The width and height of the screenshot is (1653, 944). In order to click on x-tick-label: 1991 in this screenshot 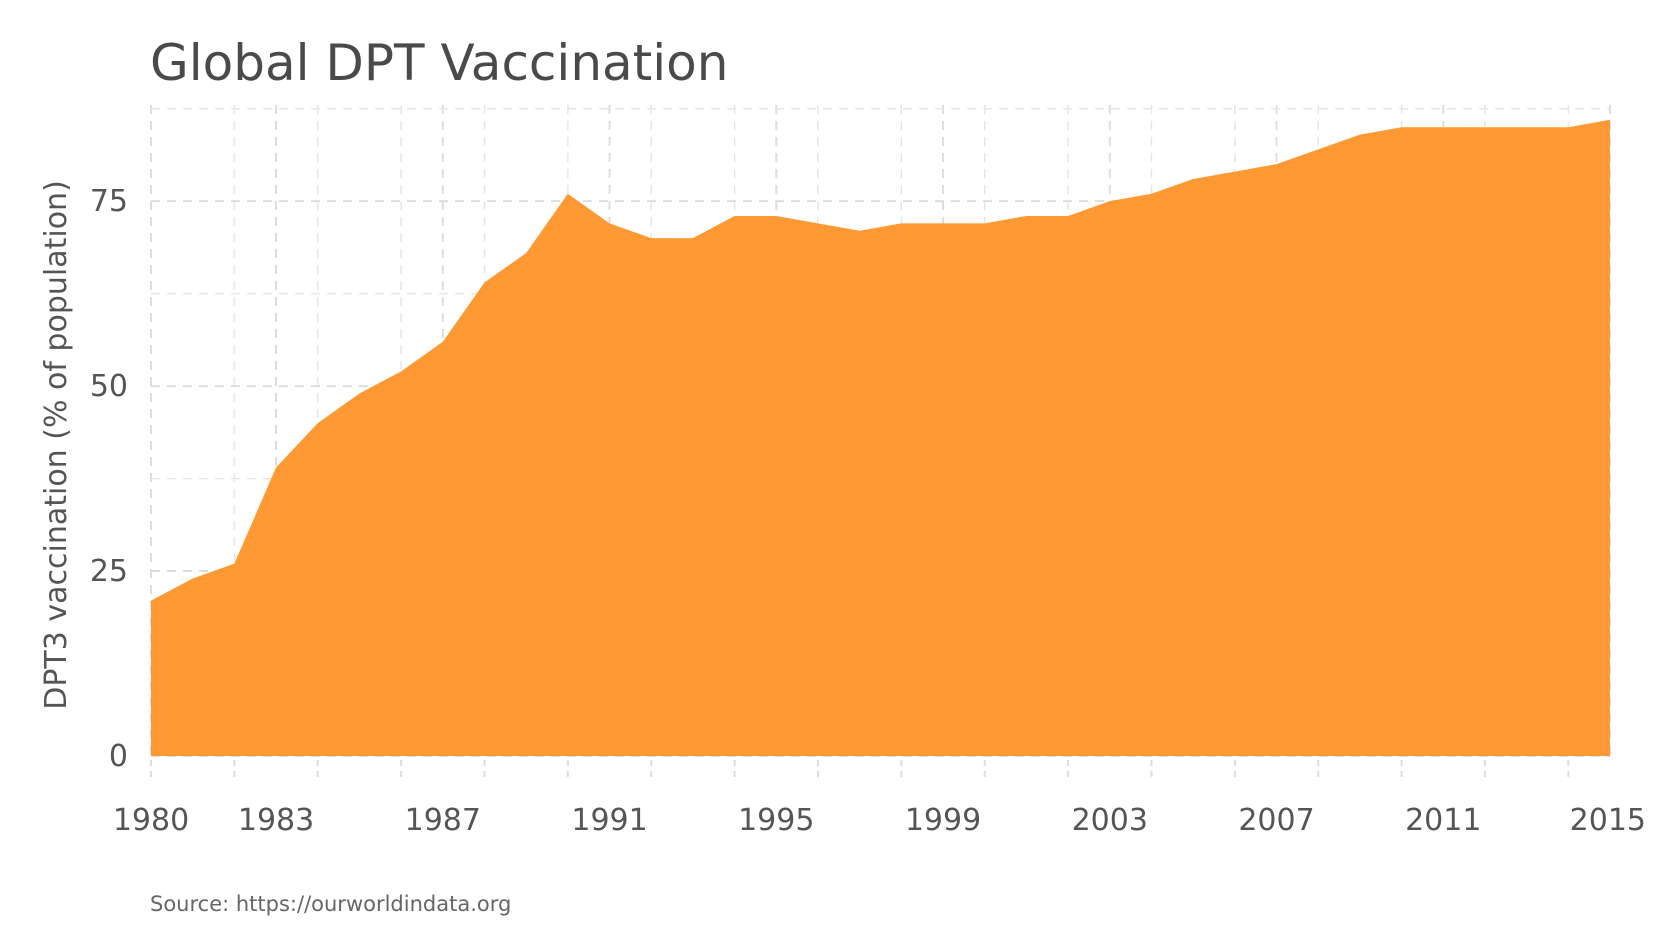, I will do `click(609, 820)`.